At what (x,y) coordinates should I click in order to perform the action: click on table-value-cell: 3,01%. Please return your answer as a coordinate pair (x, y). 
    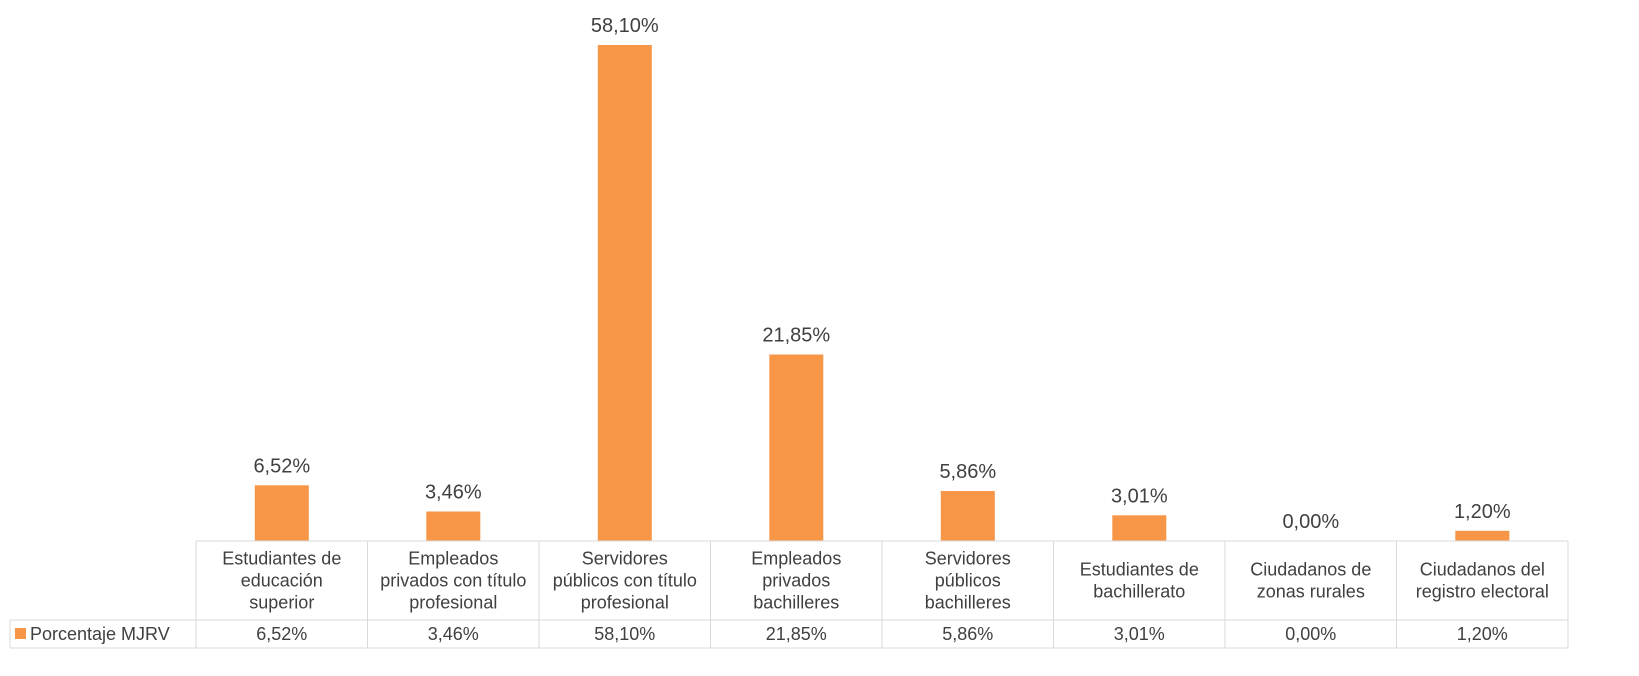
    Looking at the image, I should click on (1139, 634).